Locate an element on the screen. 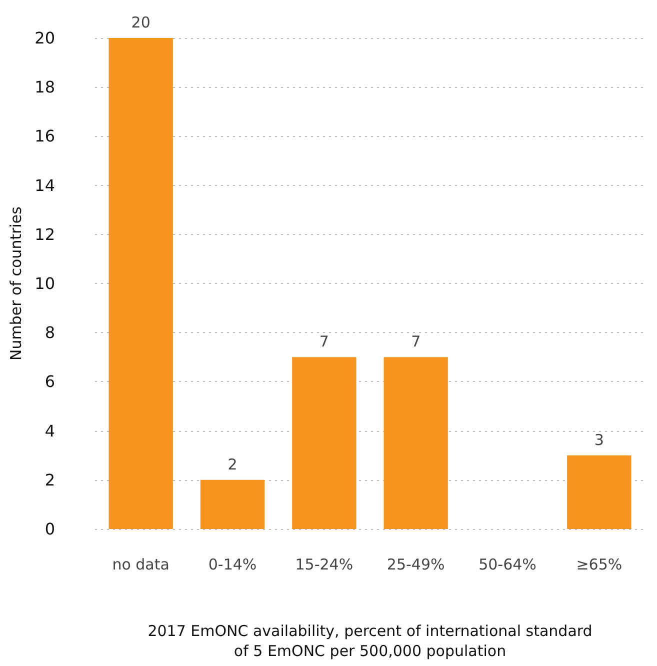  y-tick-label: 0 is located at coordinates (49, 529).